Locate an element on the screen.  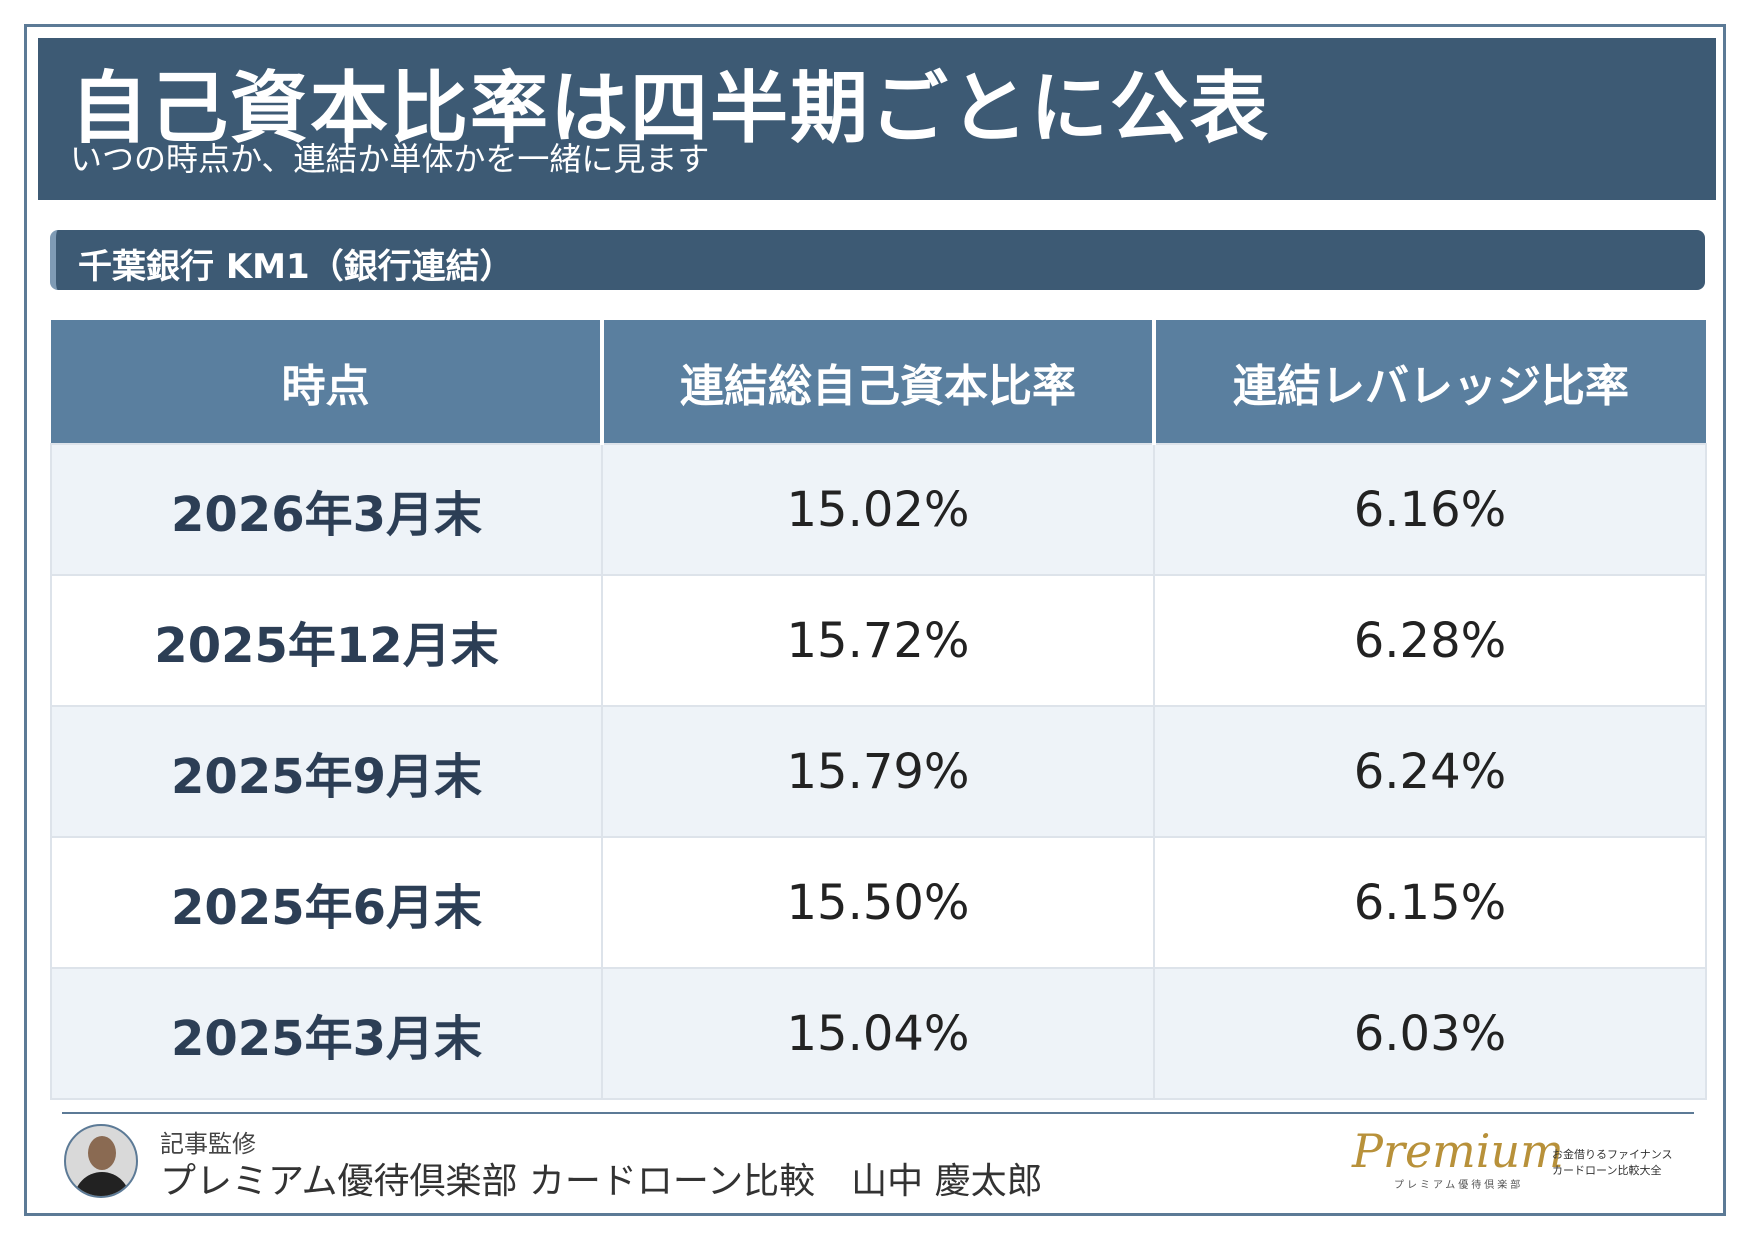
table-header-row: 時点 連結総自己資本比率 連結レバレッジ比率 is located at coordinates (878, 382).